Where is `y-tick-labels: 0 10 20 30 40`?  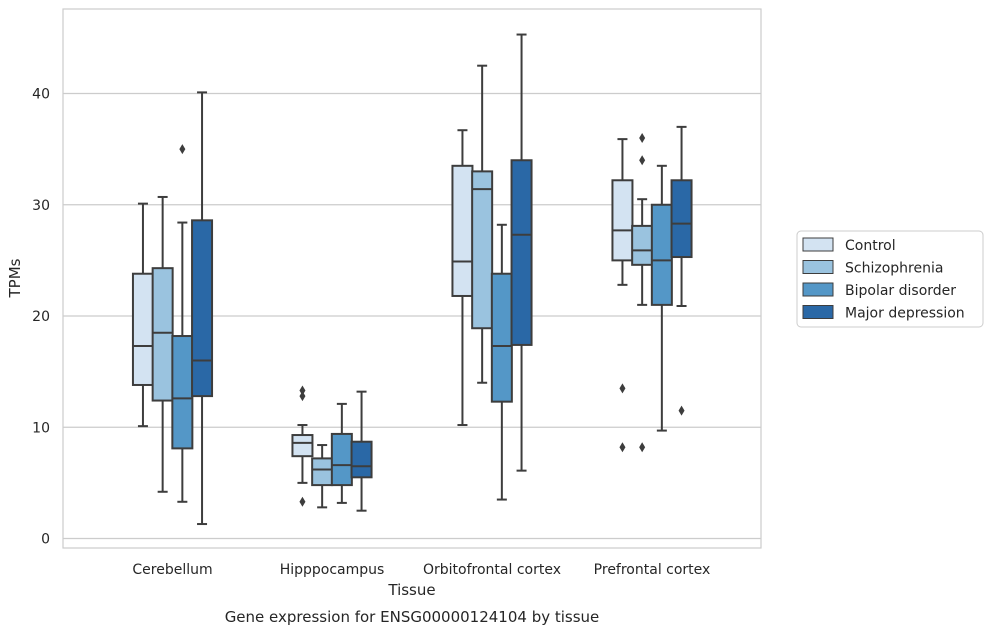 y-tick-labels: 0 10 20 30 40 is located at coordinates (41, 317).